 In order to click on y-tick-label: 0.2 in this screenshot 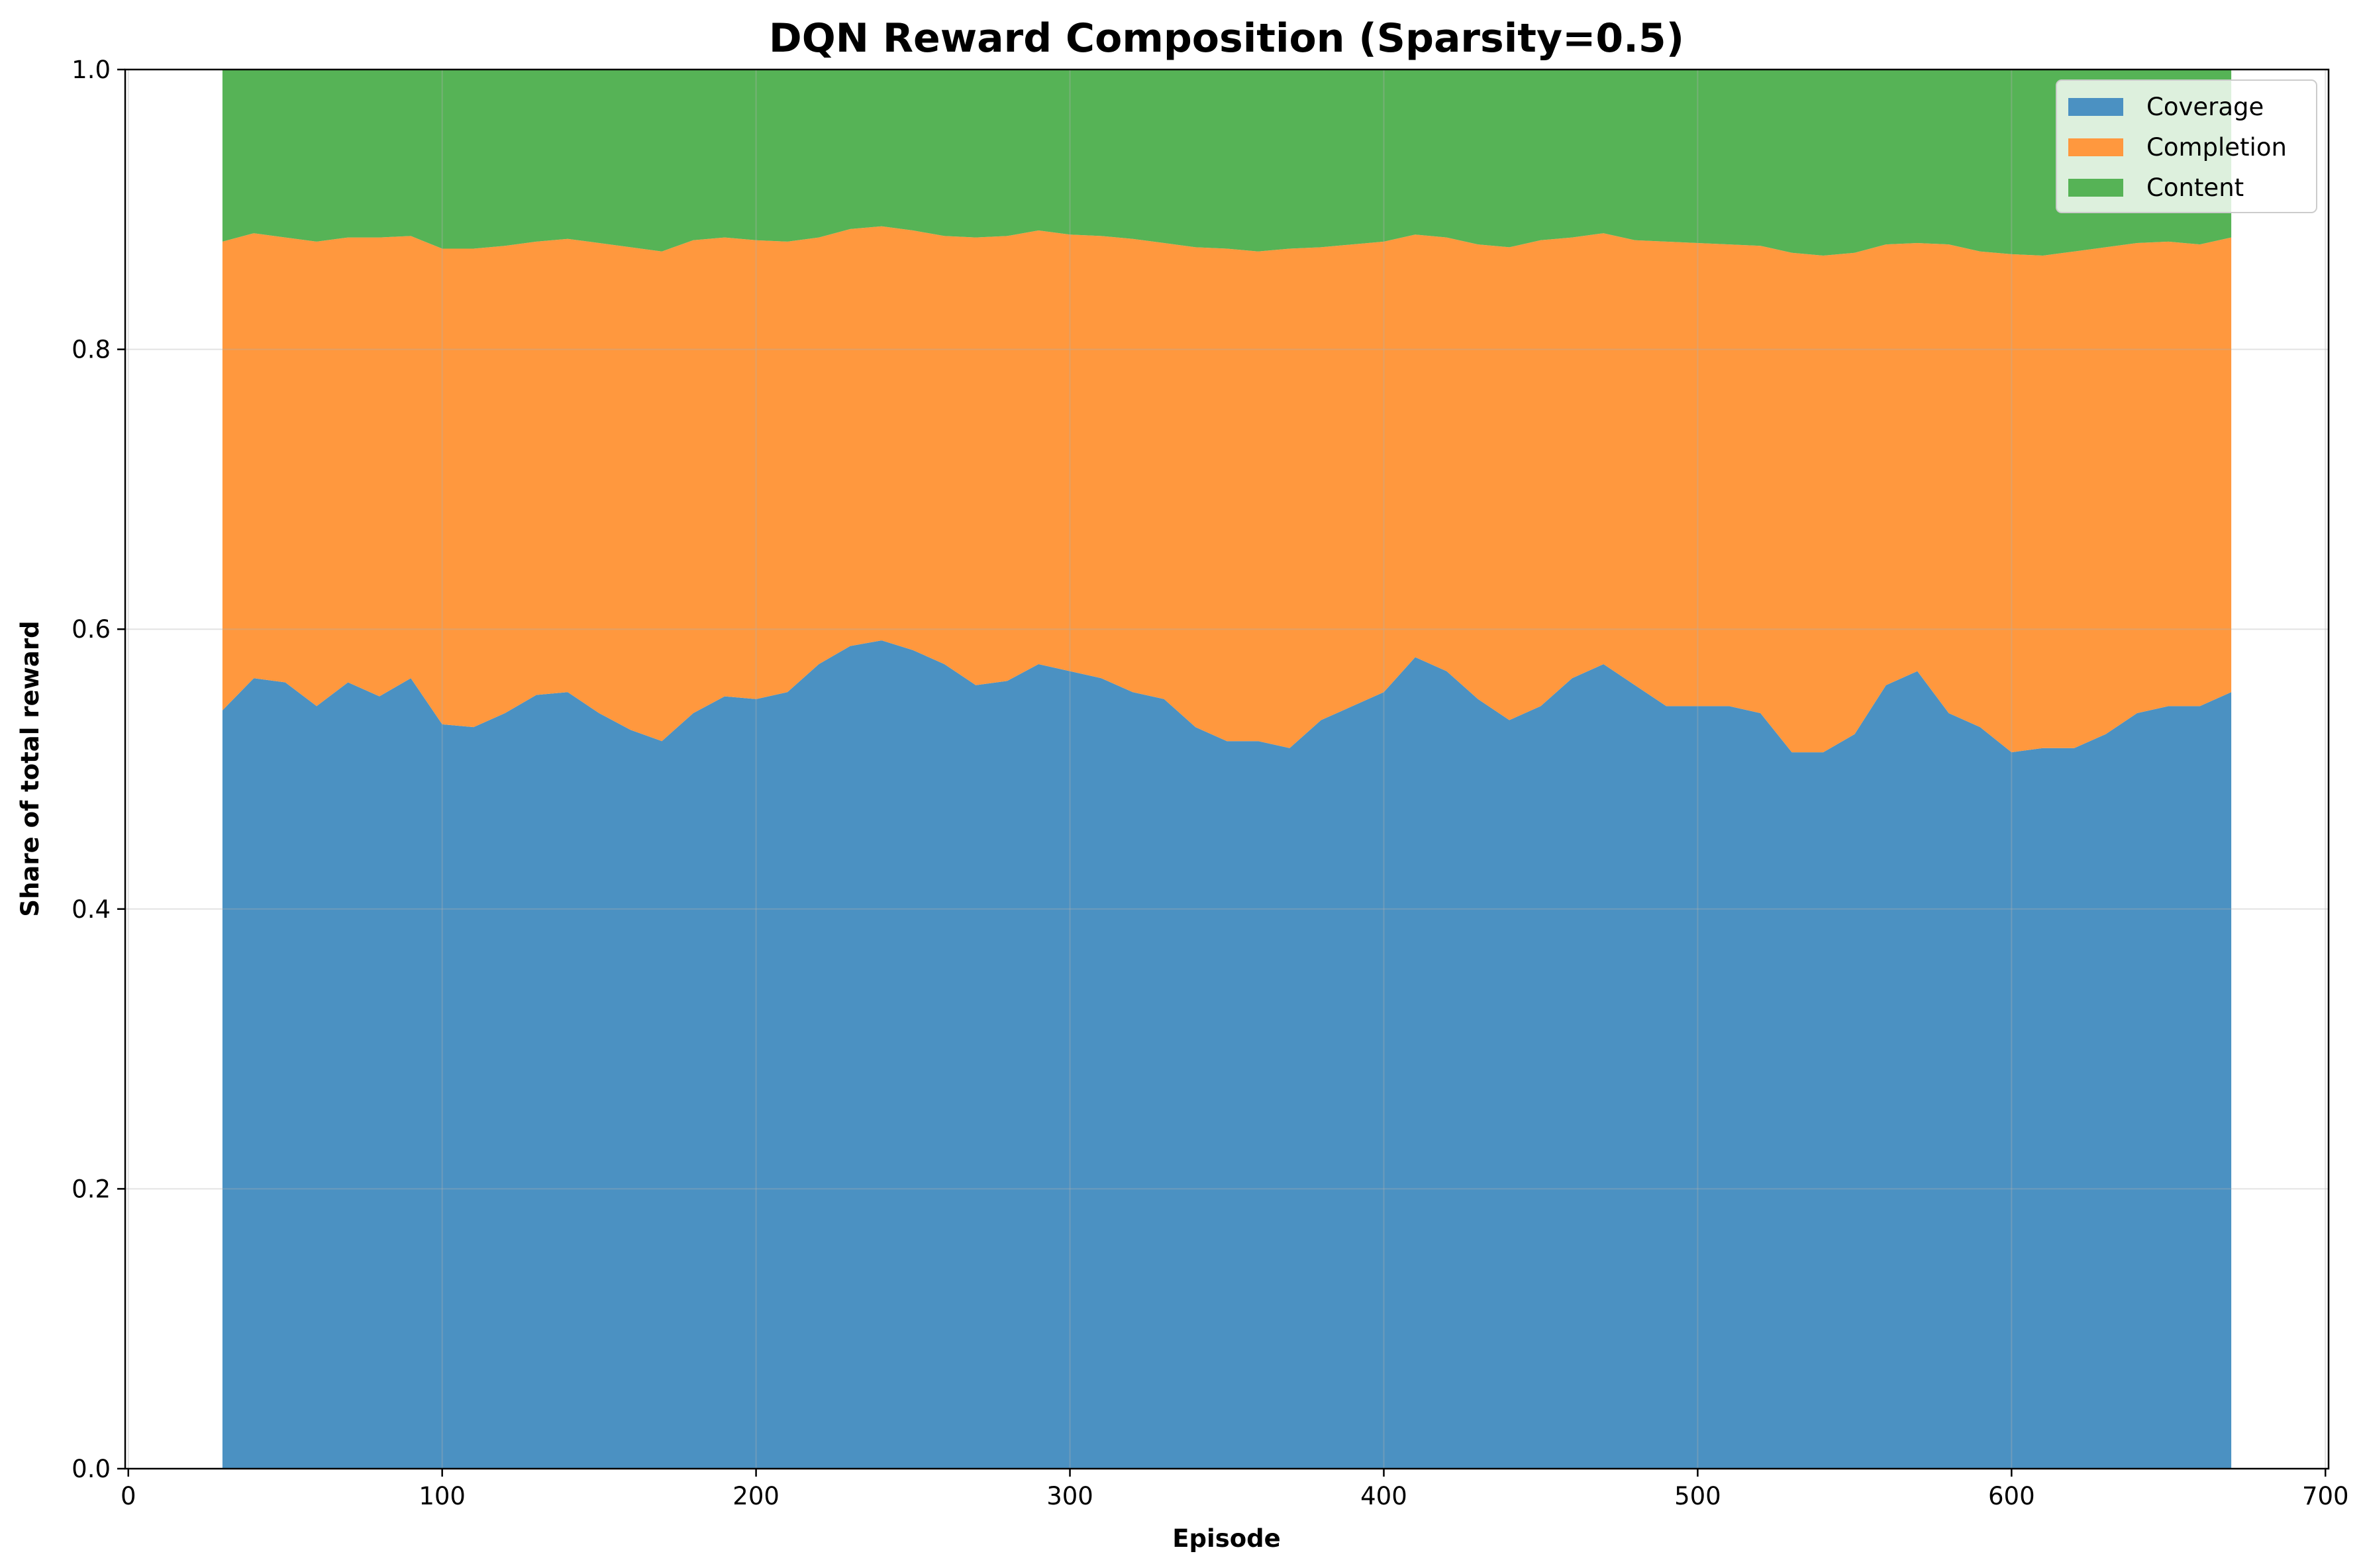, I will do `click(91, 1189)`.